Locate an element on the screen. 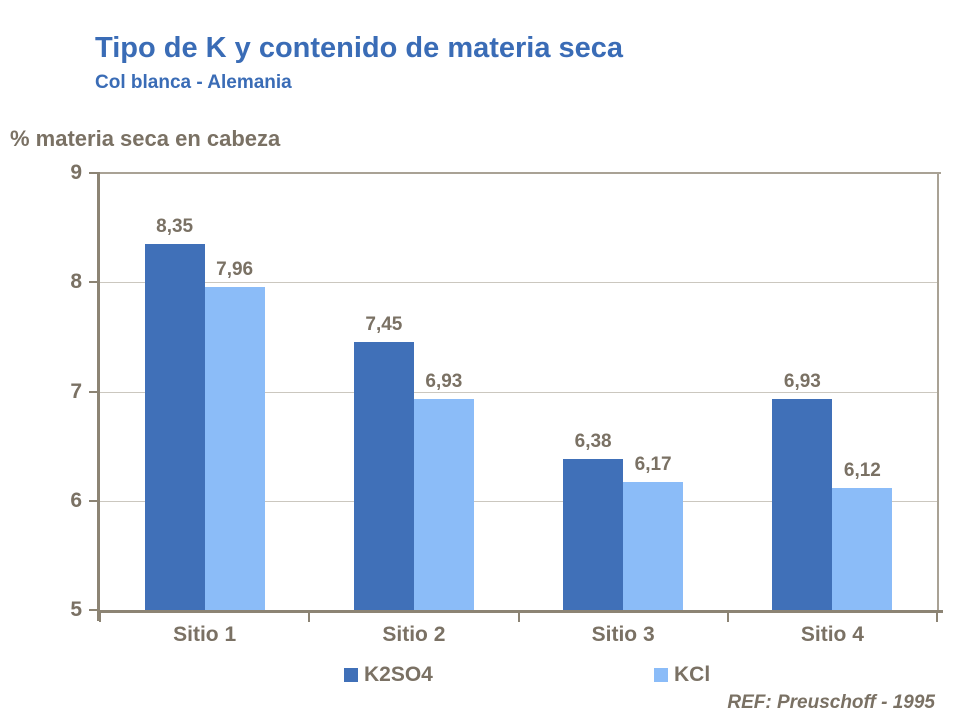 Image resolution: width=960 pixels, height=720 pixels. legend-item-kcl: KCl is located at coordinates (682, 675).